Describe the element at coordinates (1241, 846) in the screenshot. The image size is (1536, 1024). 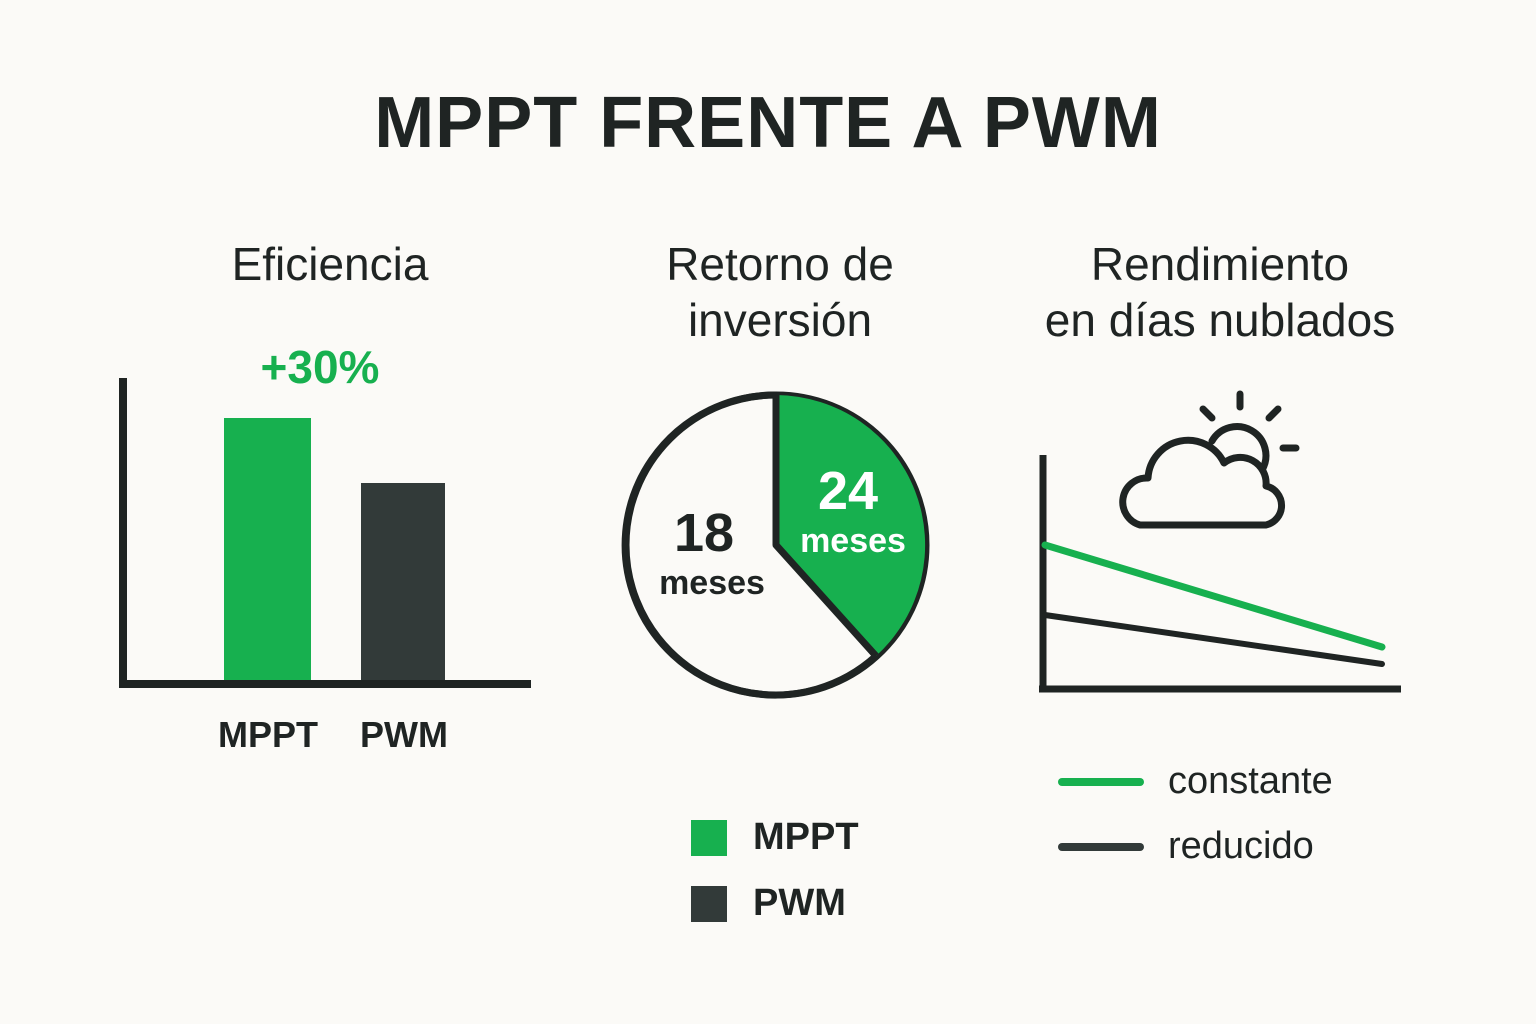
I see `legend-label-reducido: reducido` at that location.